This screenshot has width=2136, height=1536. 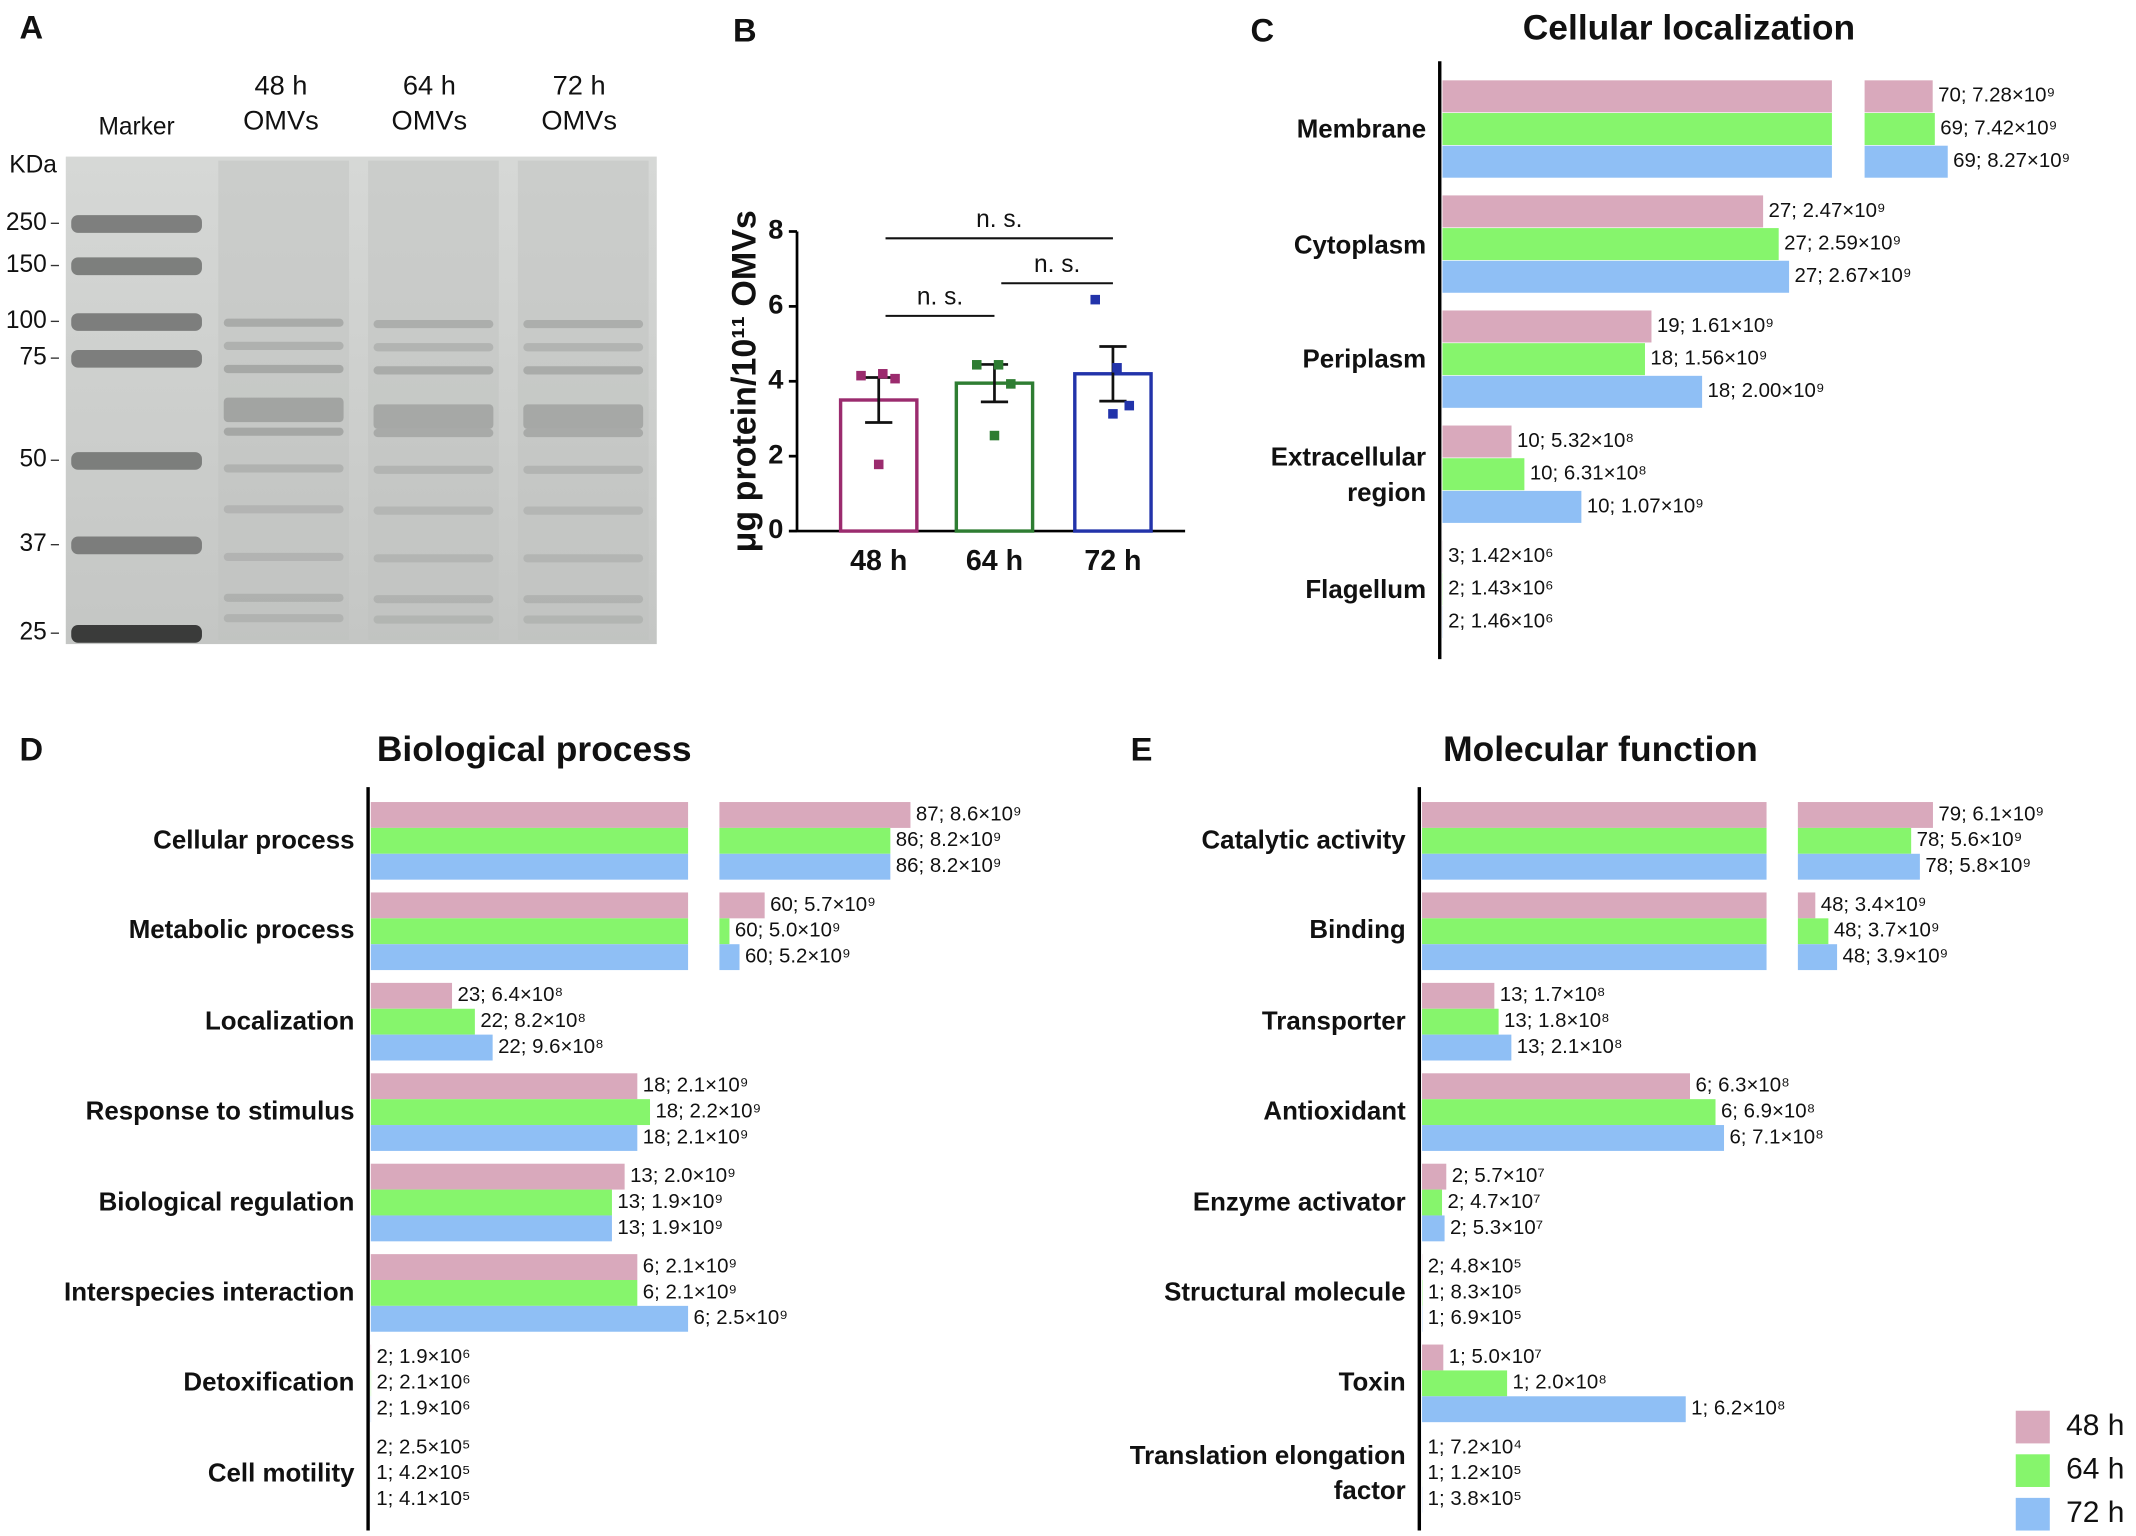 I want to click on value-label: 48; 3.9×10⁹, so click(x=1896, y=957).